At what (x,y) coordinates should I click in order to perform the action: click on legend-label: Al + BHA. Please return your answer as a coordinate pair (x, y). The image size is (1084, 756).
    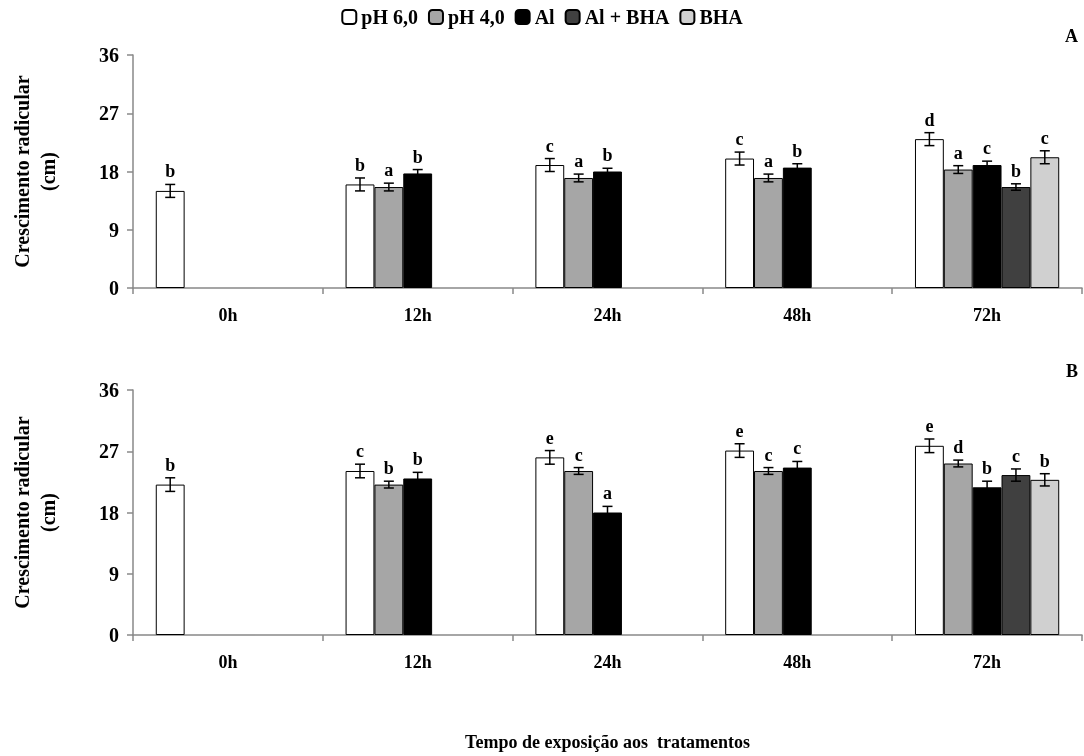
    Looking at the image, I should click on (627, 17).